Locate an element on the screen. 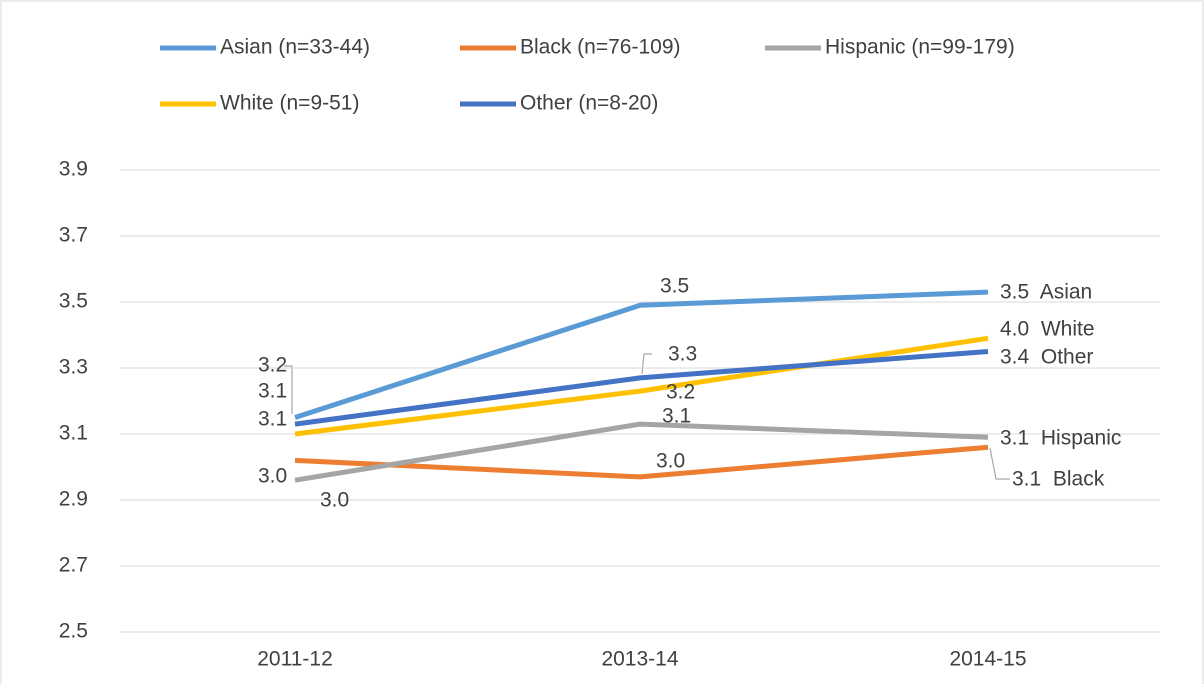 This screenshot has height=684, width=1204. y-tick-label: 3.3 is located at coordinates (73, 367).